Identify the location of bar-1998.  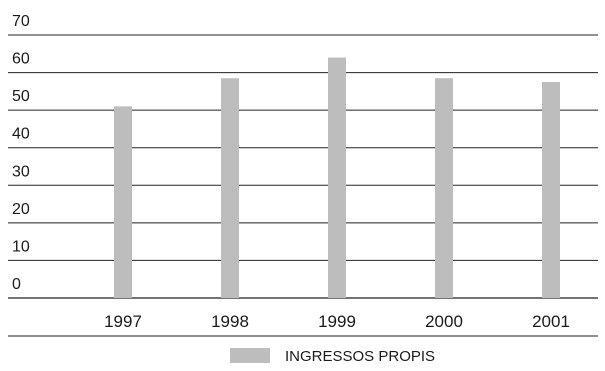
(230, 188).